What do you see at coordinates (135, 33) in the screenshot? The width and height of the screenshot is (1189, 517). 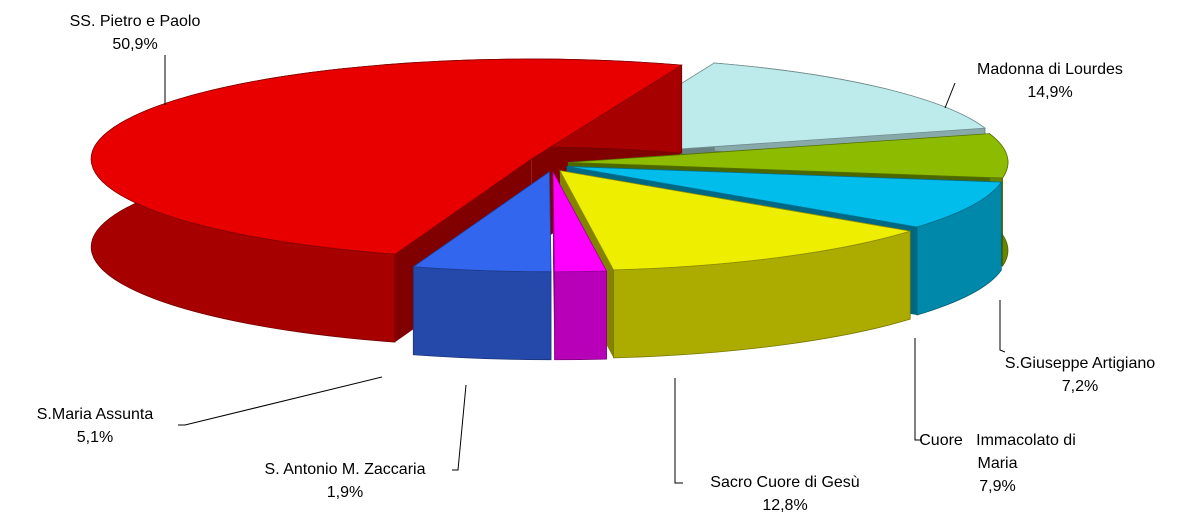 I see `data-label: SS. Pietro e Paolo 50,9%` at bounding box center [135, 33].